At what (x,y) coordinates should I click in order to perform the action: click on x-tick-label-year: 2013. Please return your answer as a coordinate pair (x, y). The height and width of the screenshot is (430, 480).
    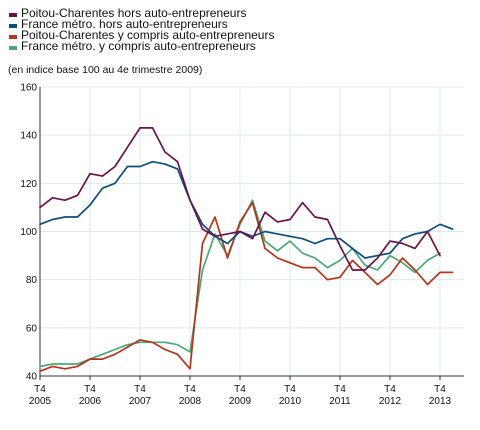
    Looking at the image, I should click on (440, 401).